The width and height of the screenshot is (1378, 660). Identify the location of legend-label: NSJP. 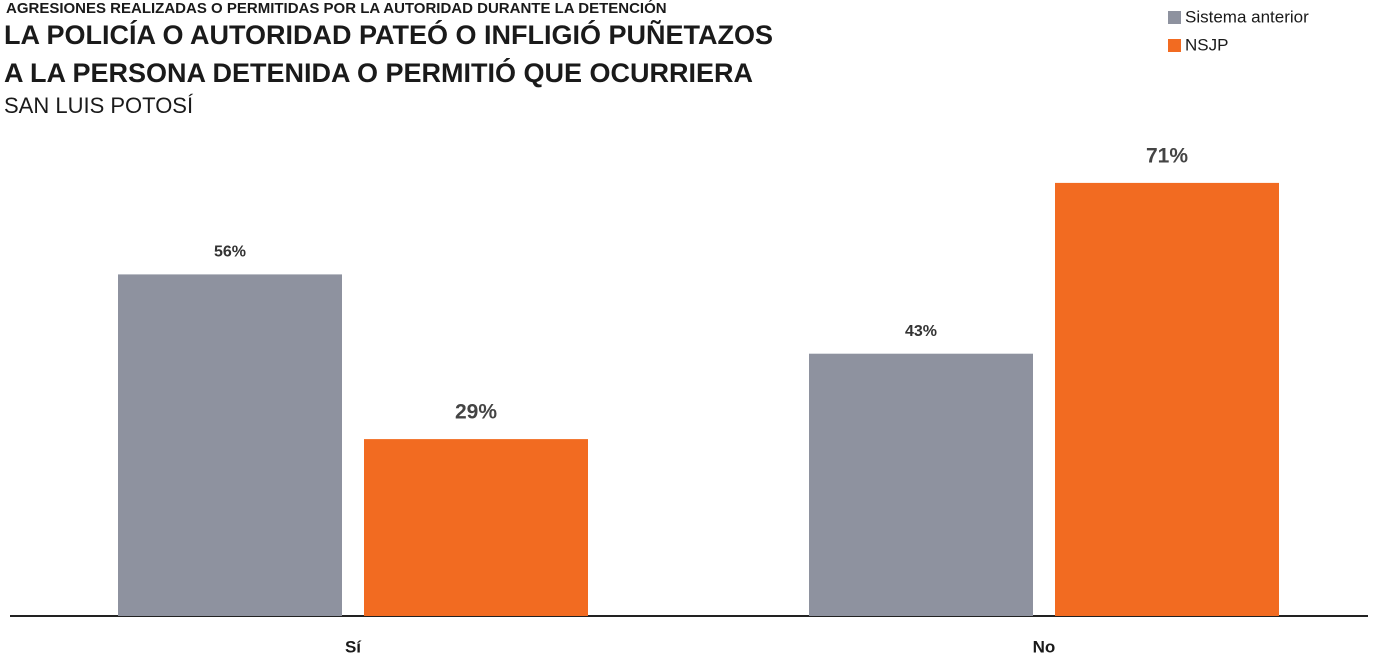
(1206, 44).